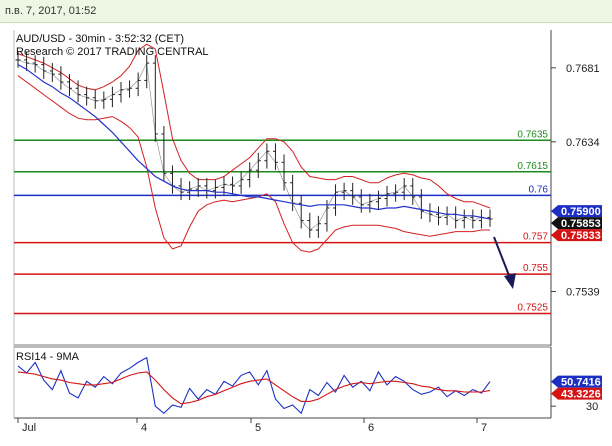 The height and width of the screenshot is (446, 612). I want to click on x-tick-label-3: 6, so click(371, 428).